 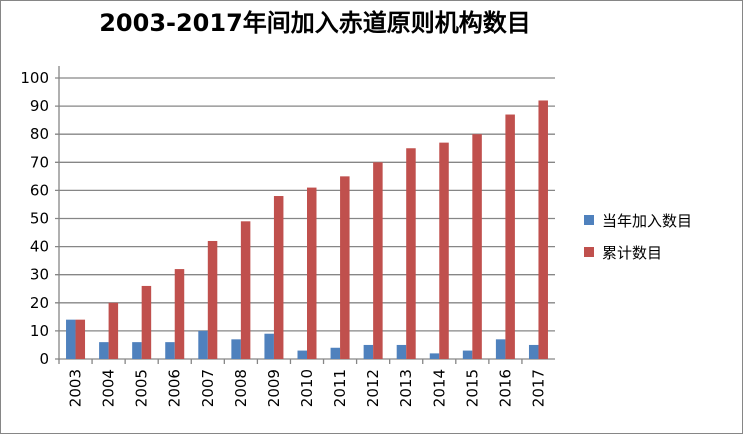 What do you see at coordinates (39, 219) in the screenshot?
I see `y-tick-label: 50` at bounding box center [39, 219].